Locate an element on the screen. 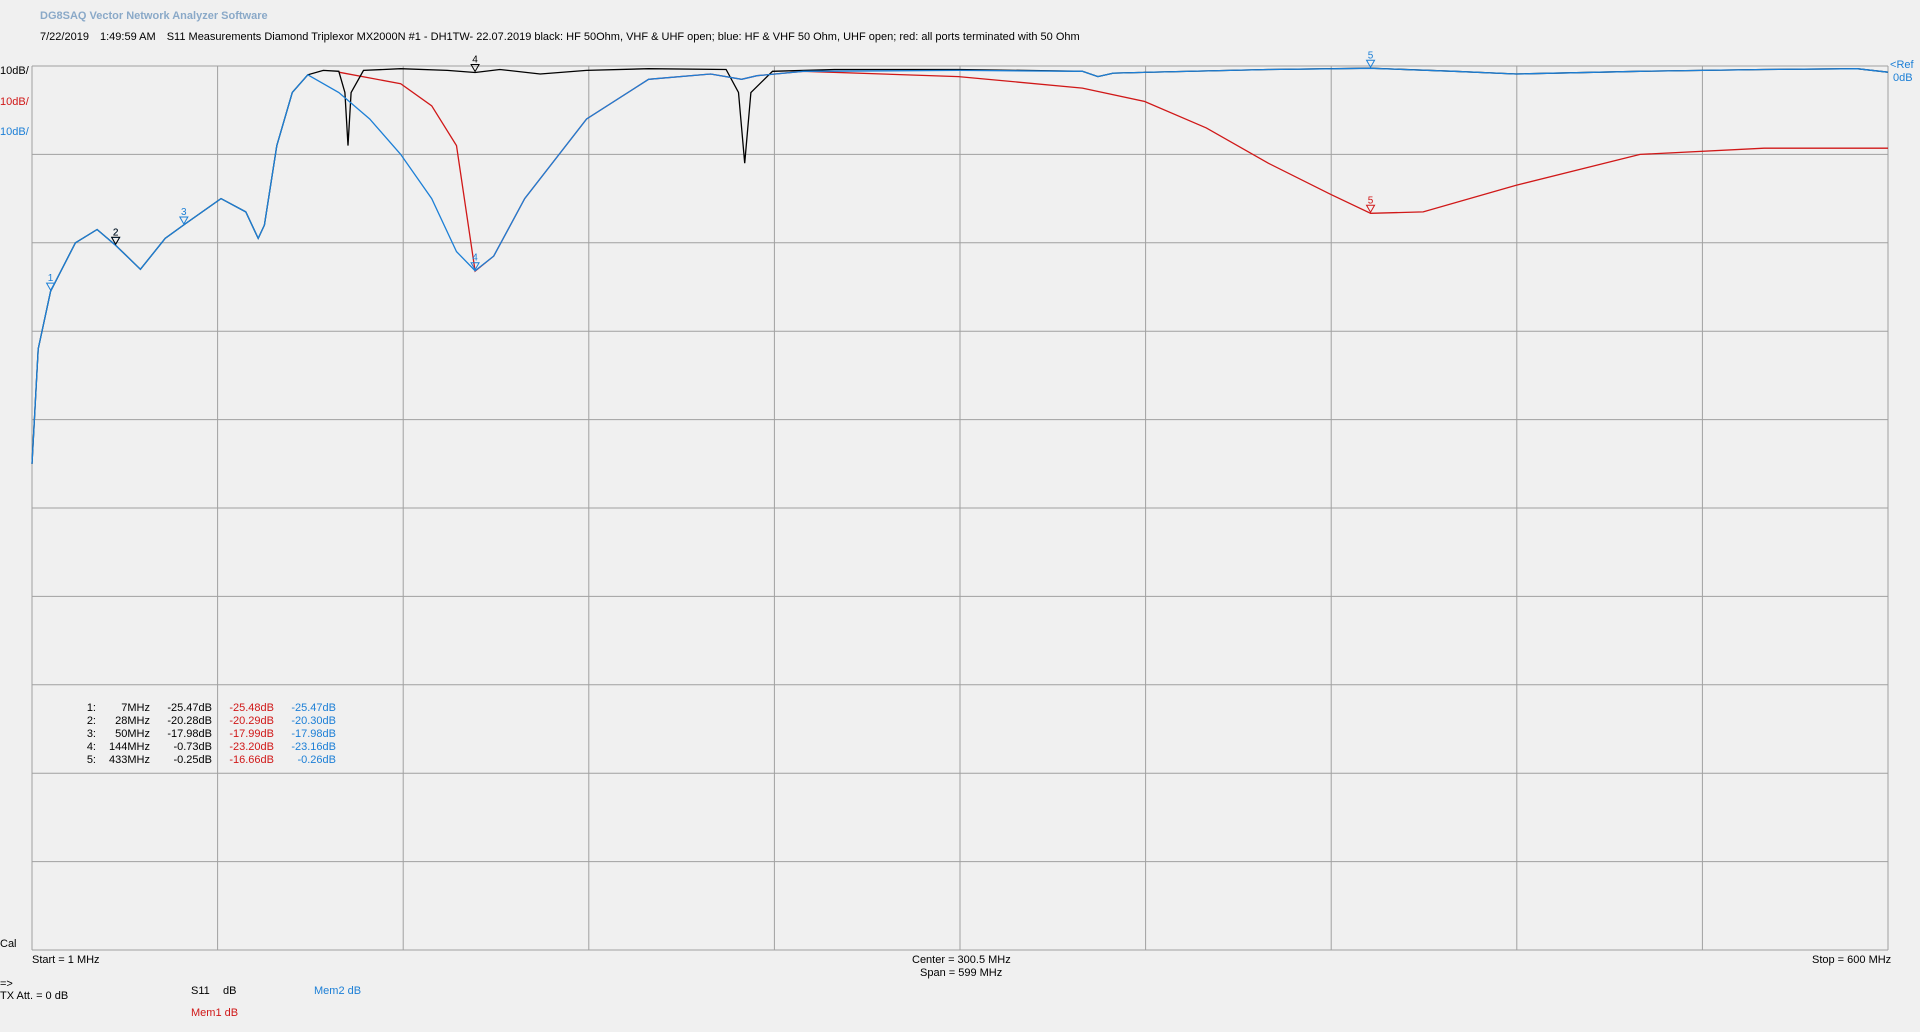 The width and height of the screenshot is (1920, 1032). marker-4-mem2: 4 is located at coordinates (475, 262).